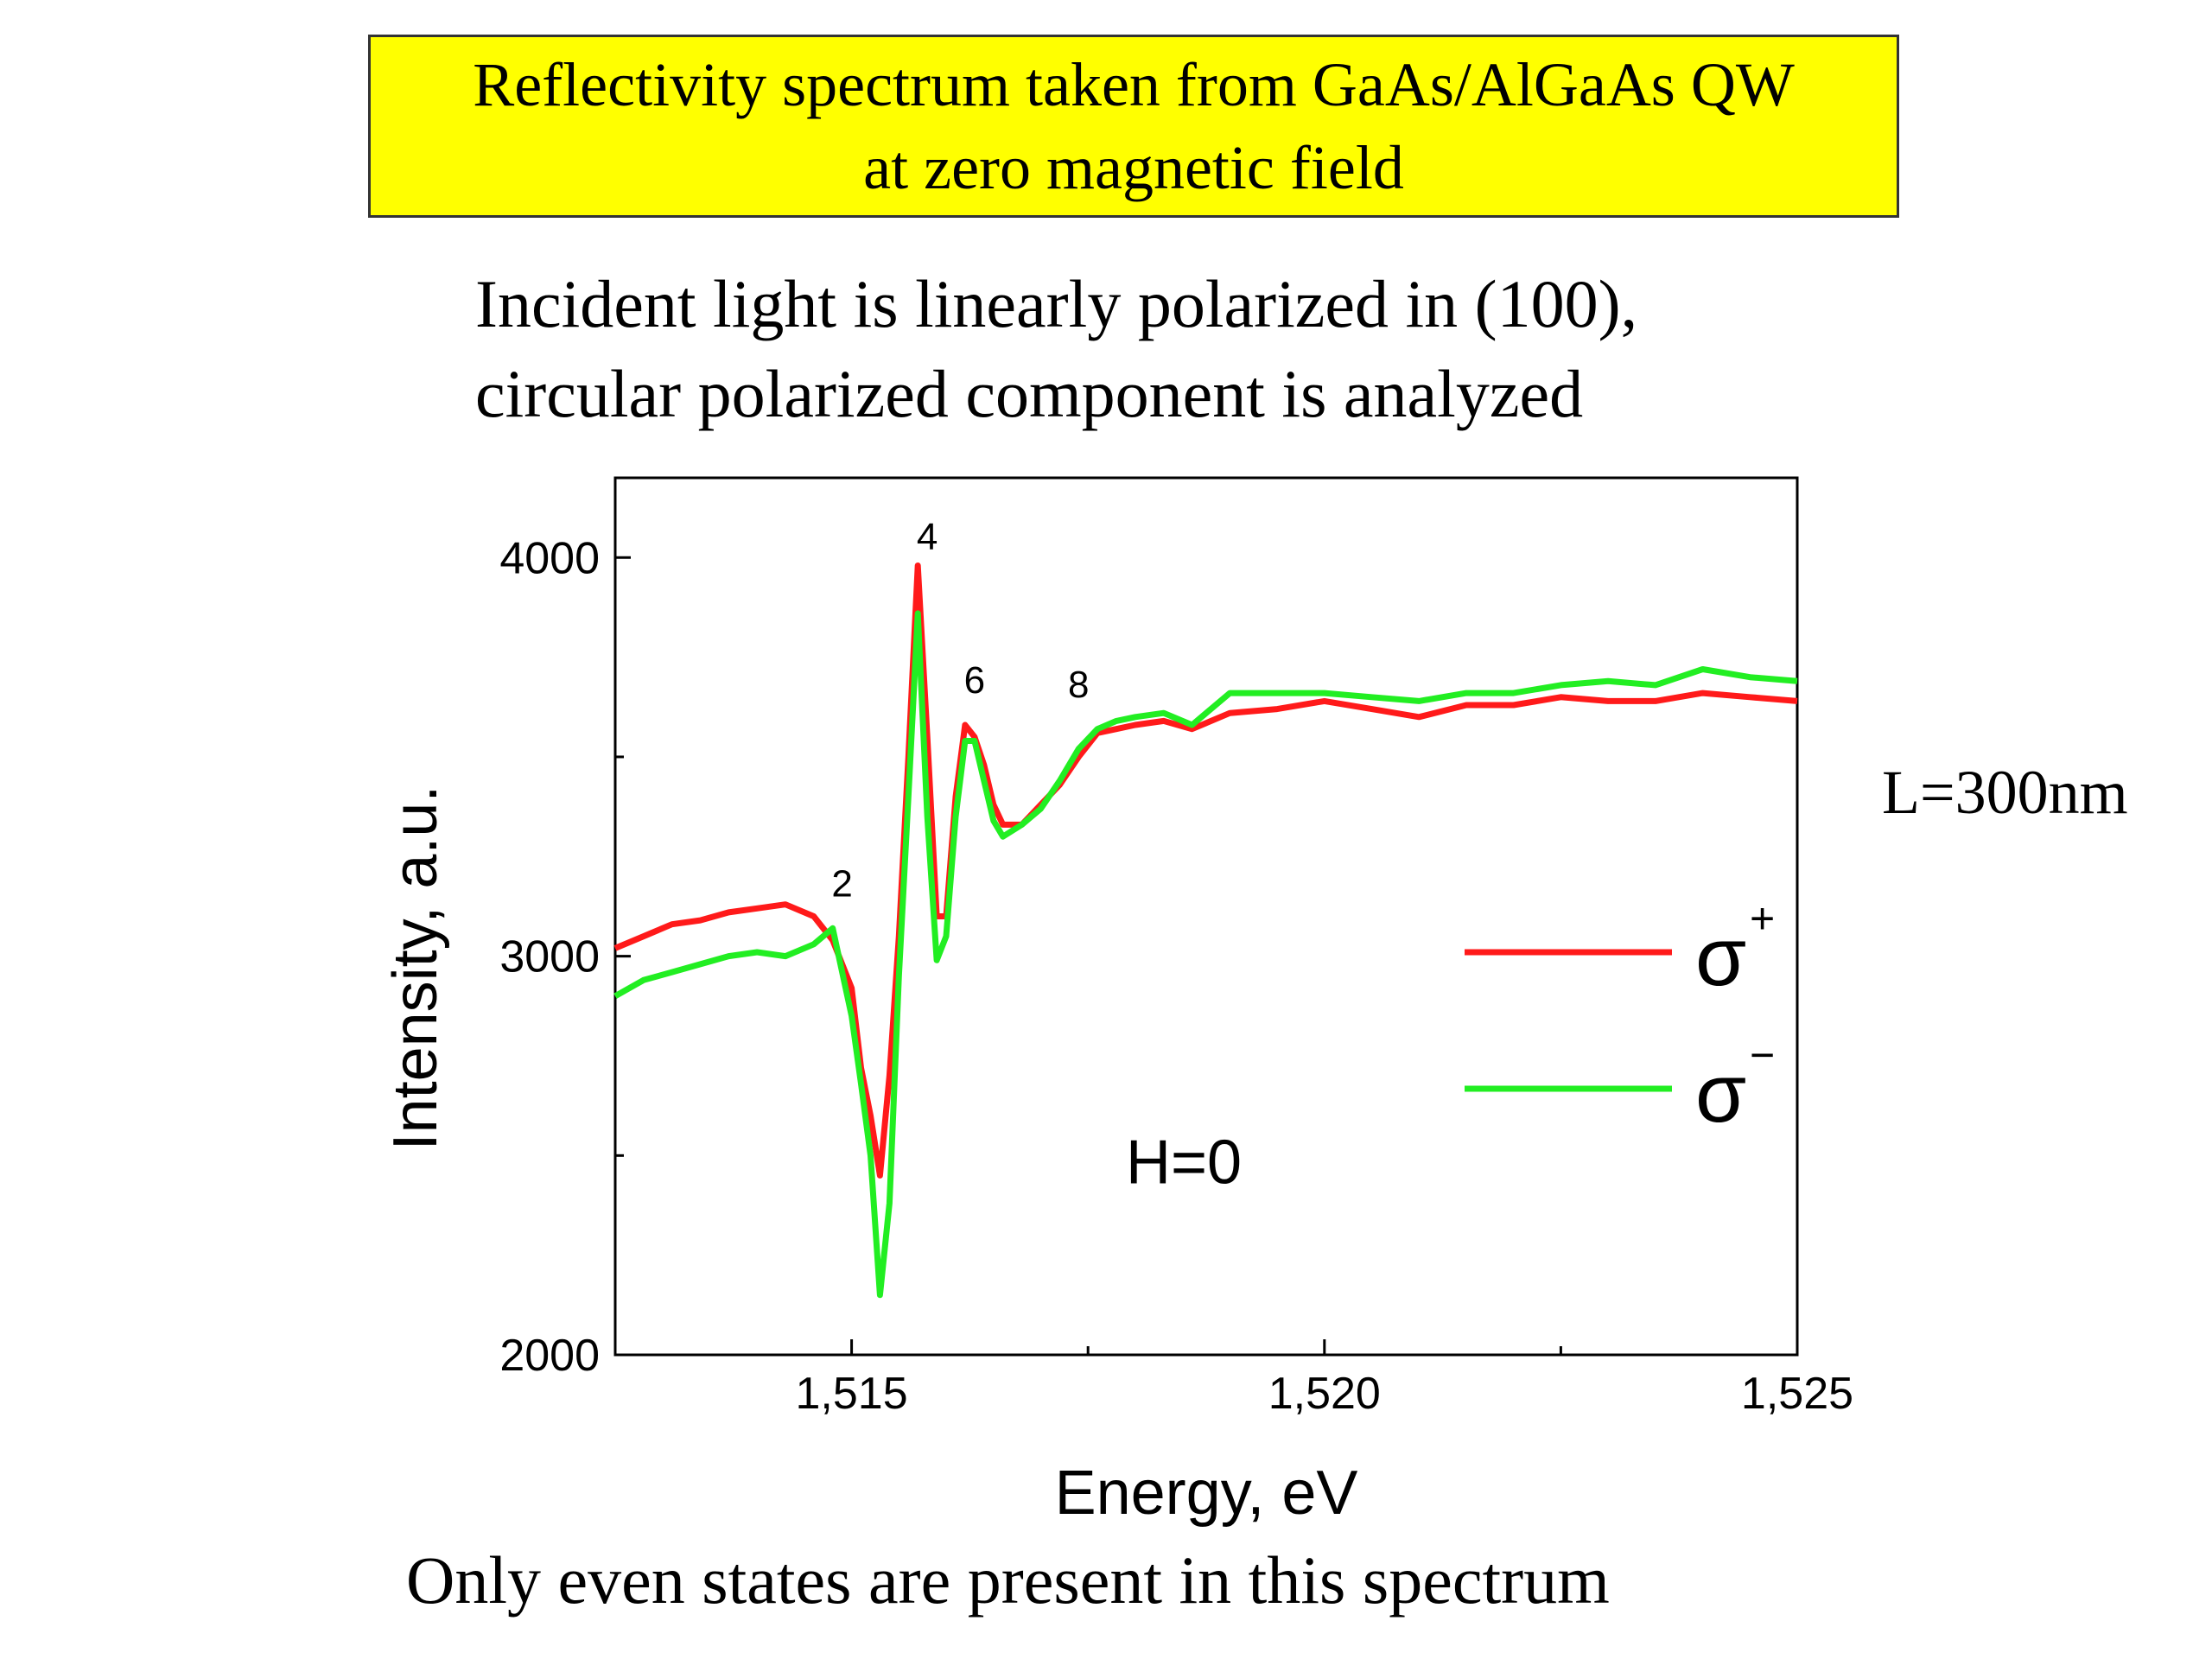 The width and height of the screenshot is (2212, 1659). I want to click on peak-label: 4, so click(928, 537).